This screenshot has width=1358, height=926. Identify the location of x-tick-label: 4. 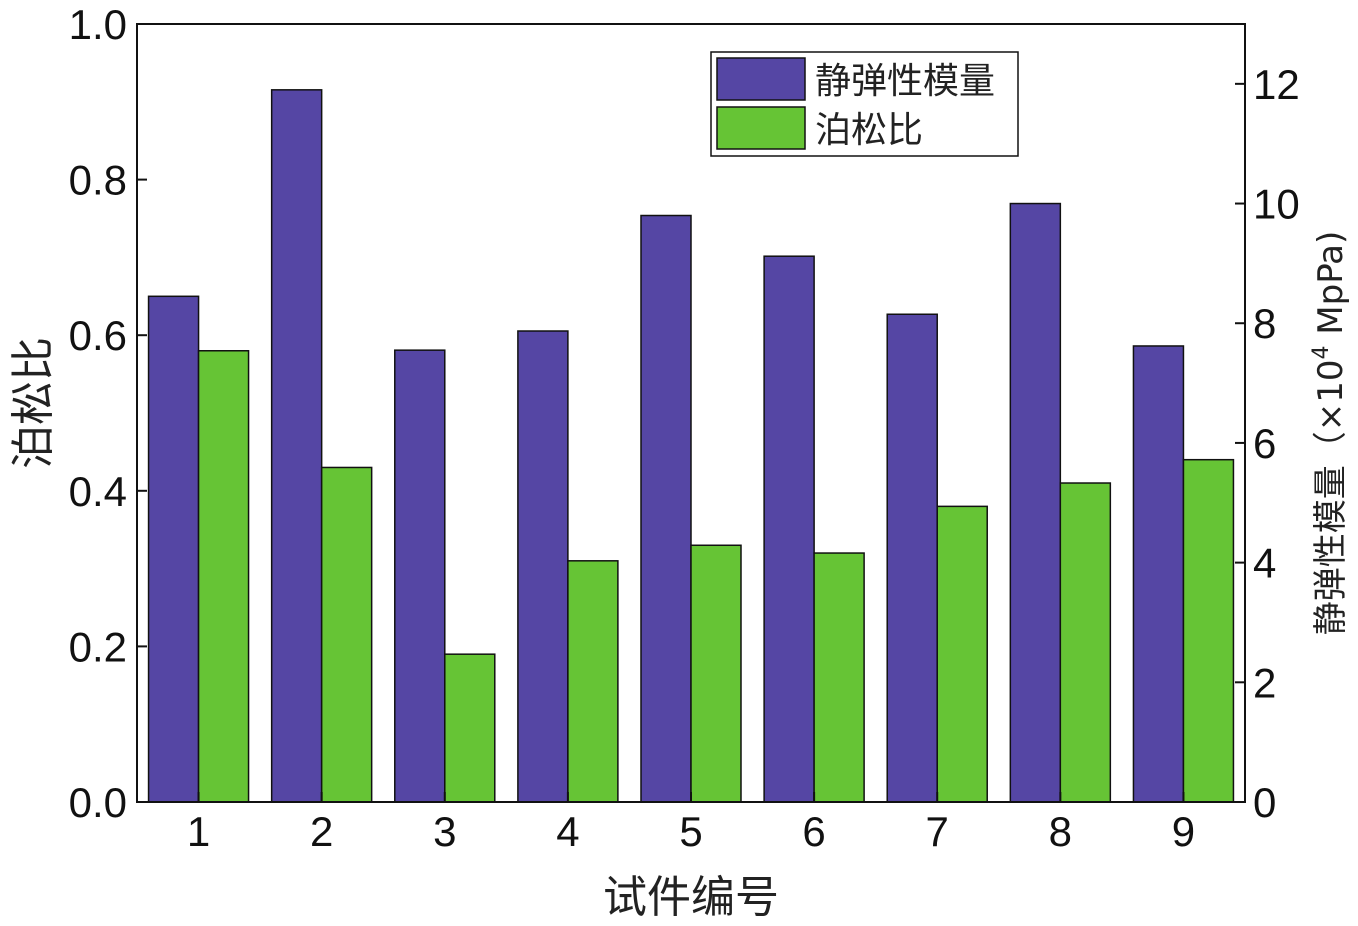
(567, 831).